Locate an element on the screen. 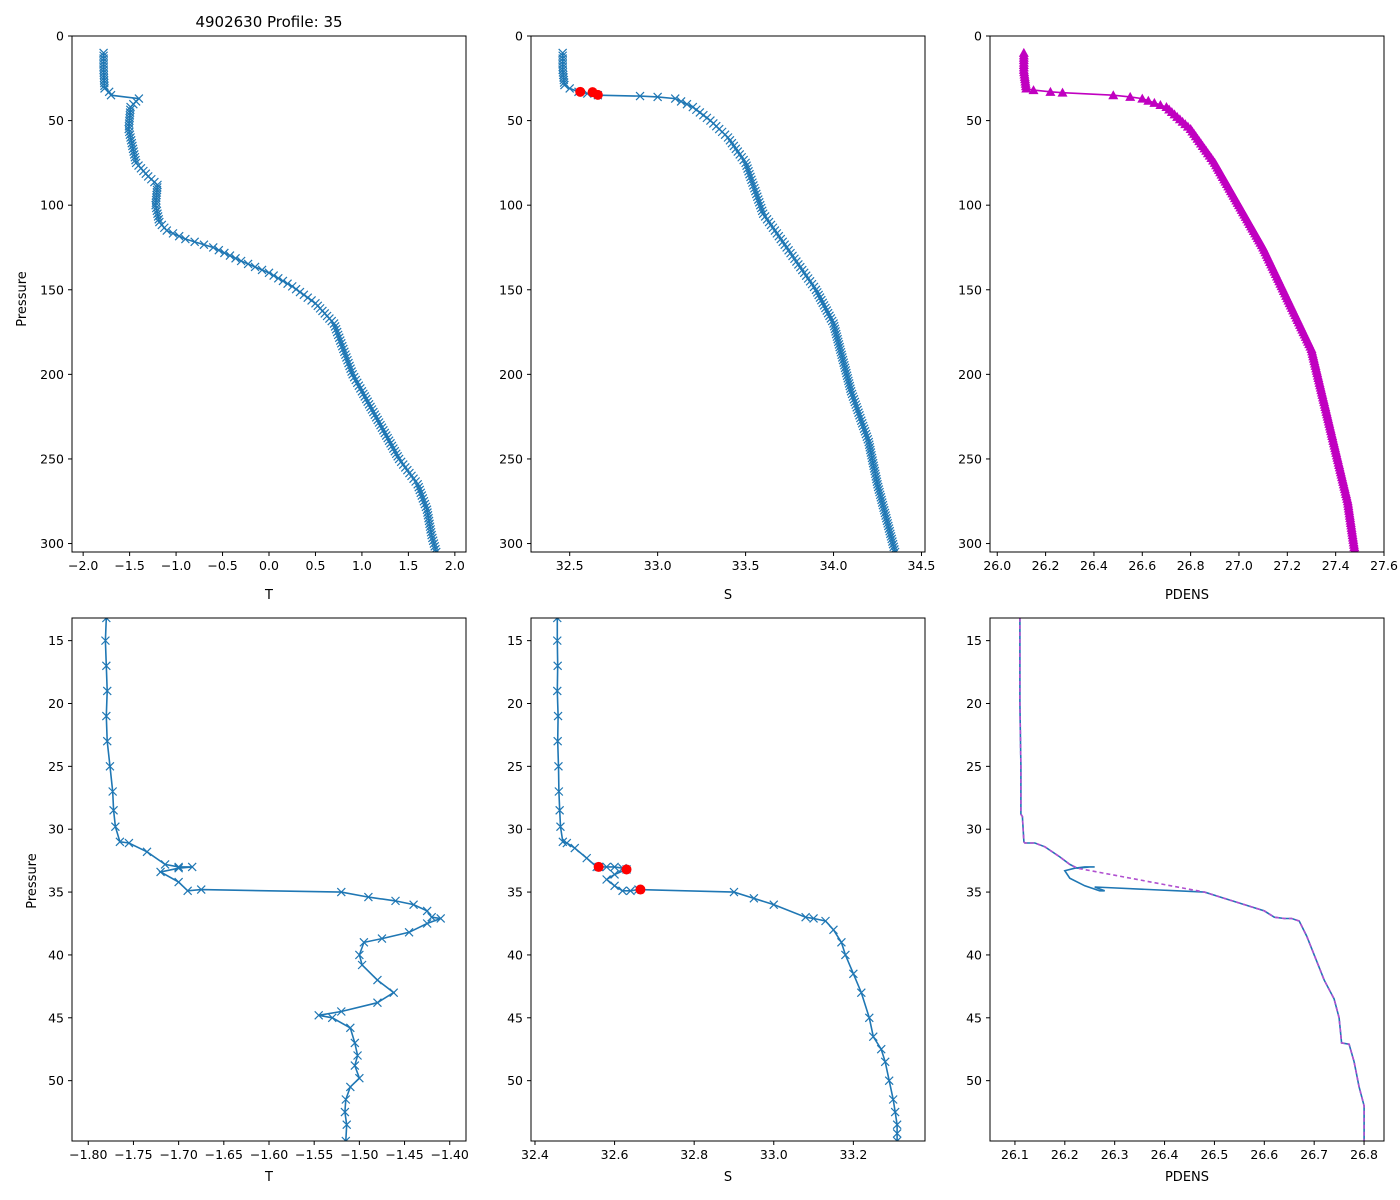 Image resolution: width=1400 pixels, height=1200 pixels. y-tick-label: 35 is located at coordinates (56, 892).